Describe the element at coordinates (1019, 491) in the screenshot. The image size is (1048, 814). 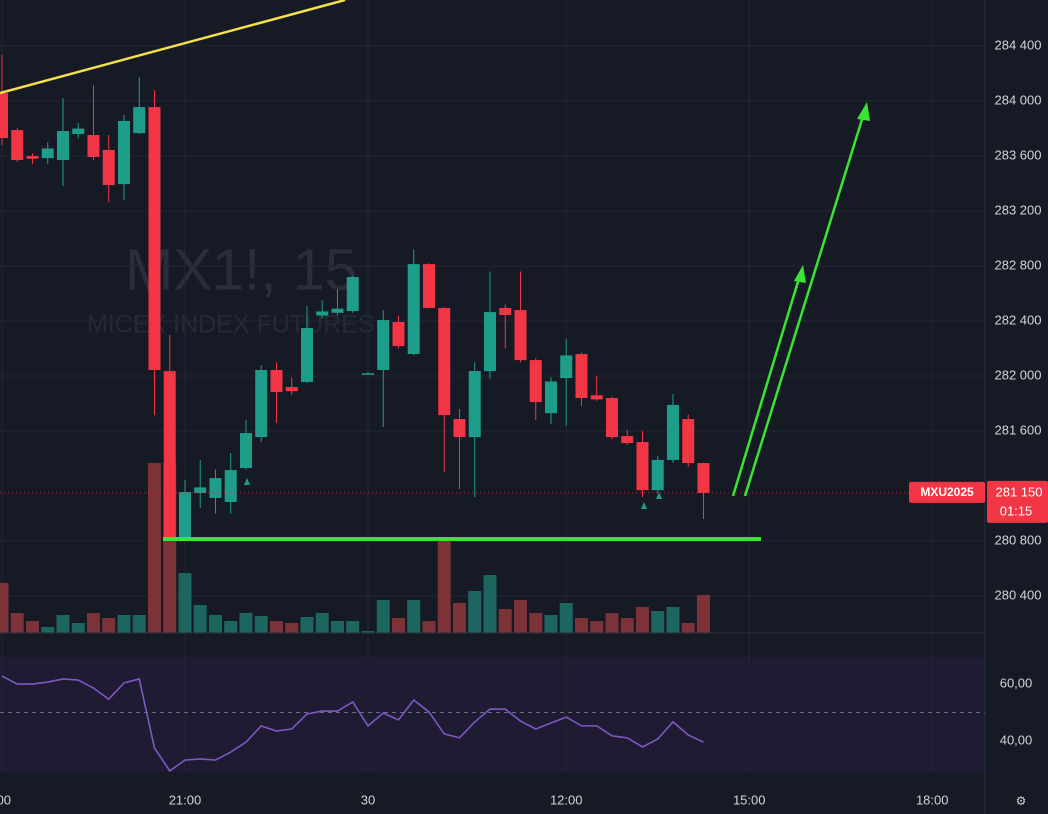
I see `last-price-label: 281 150` at that location.